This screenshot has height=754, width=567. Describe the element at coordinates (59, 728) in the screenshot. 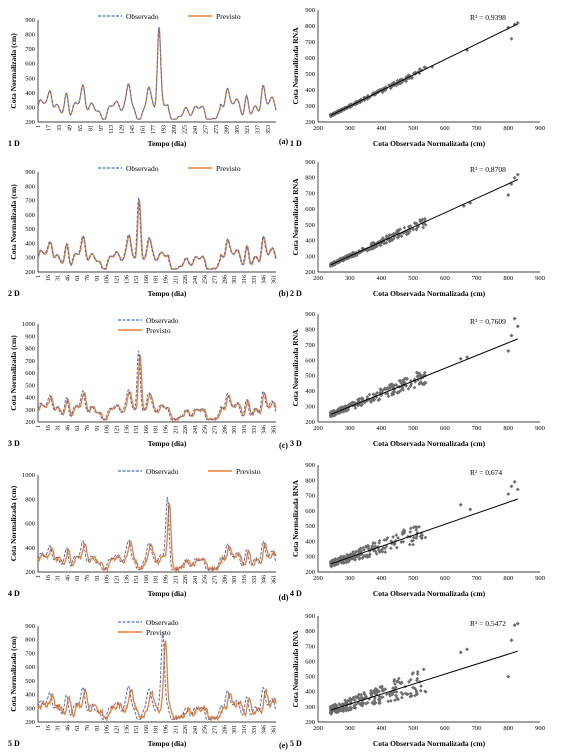

I see `x-tick-label: 31` at that location.